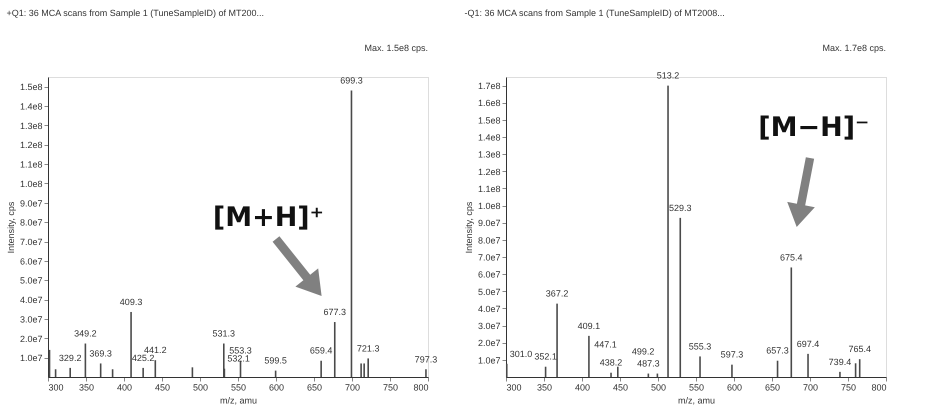 The width and height of the screenshot is (935, 414). Describe the element at coordinates (143, 357) in the screenshot. I see `annotation: 425.2` at that location.